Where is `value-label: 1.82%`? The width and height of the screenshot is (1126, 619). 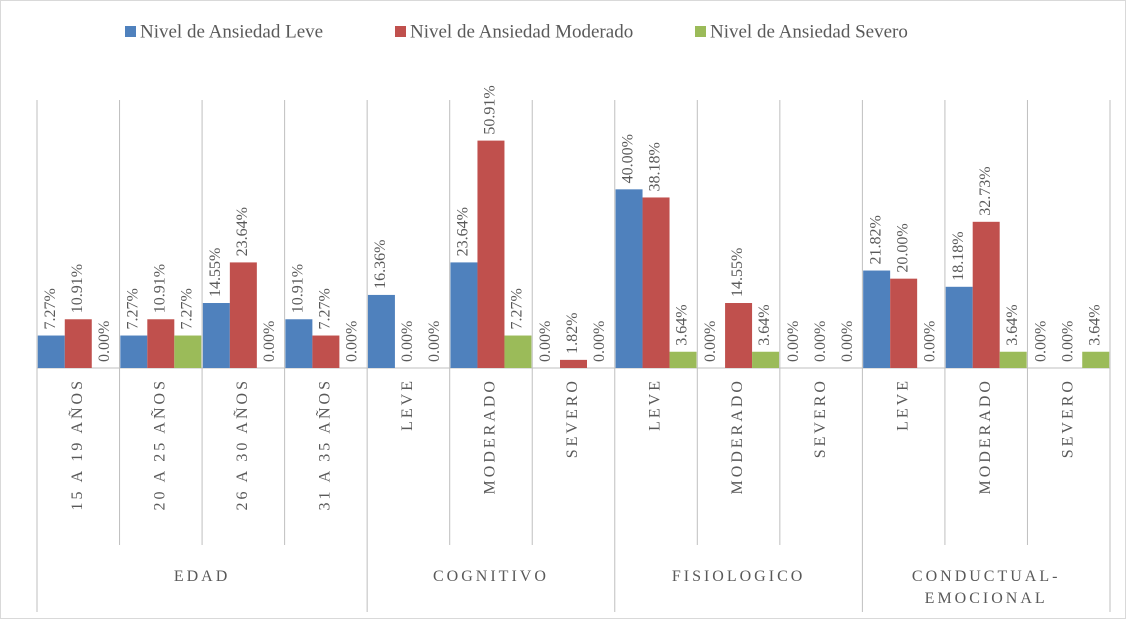
value-label: 1.82% is located at coordinates (572, 333).